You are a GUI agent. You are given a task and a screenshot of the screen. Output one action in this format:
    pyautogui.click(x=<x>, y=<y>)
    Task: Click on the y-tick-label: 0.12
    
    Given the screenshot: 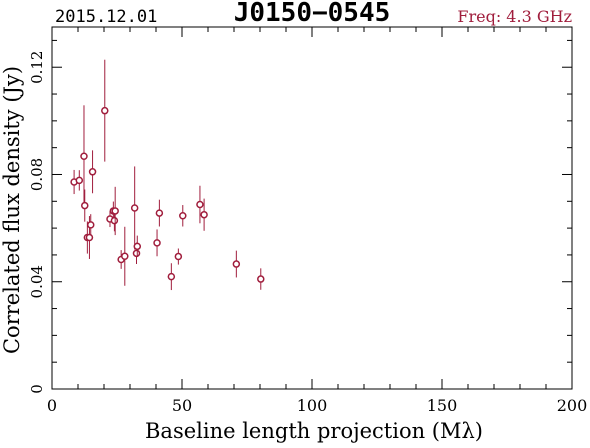 What is the action you would take?
    pyautogui.click(x=37, y=67)
    